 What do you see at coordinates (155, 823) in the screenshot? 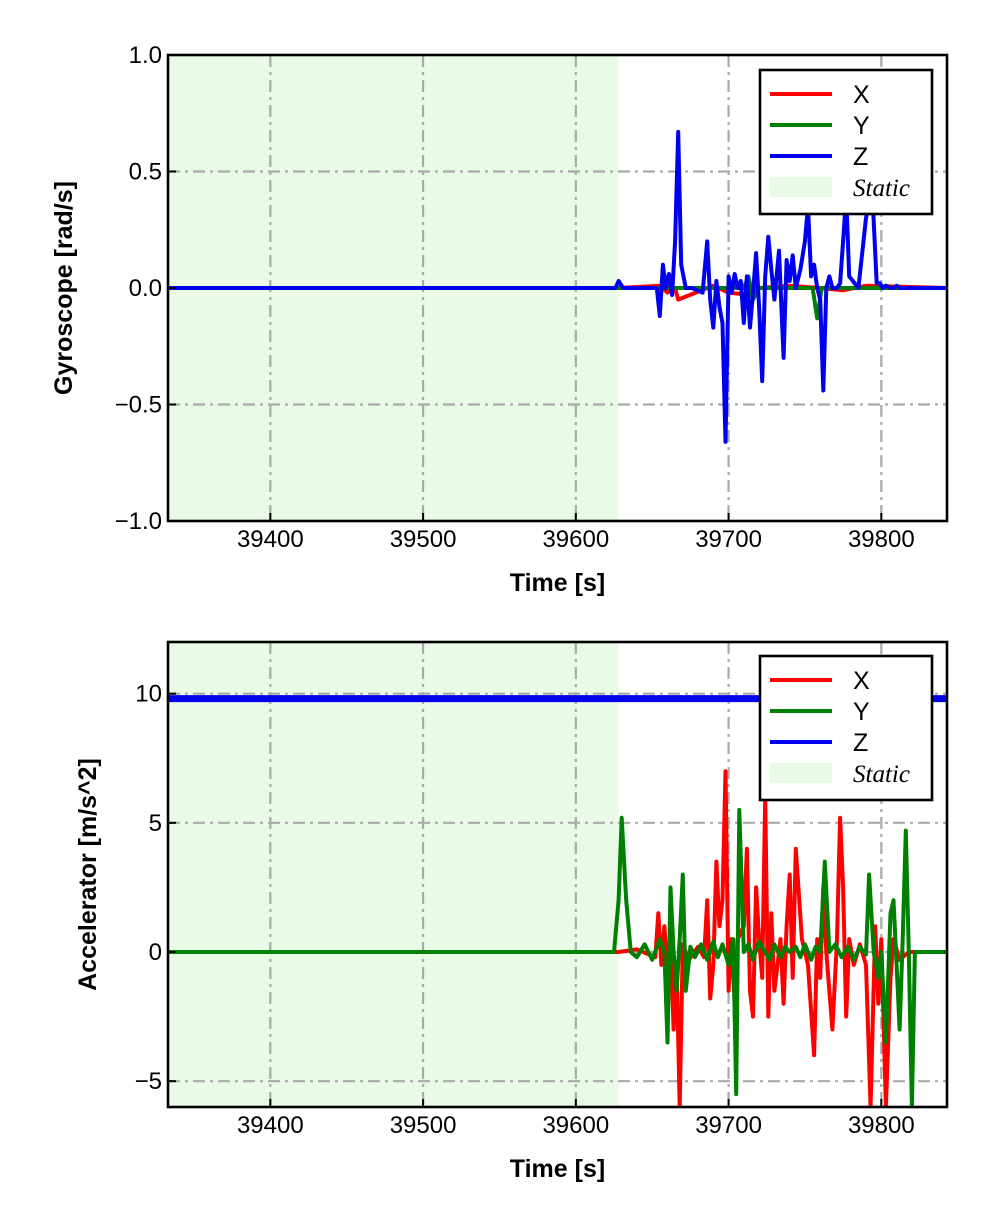
I see `y-tick-label: 5` at bounding box center [155, 823].